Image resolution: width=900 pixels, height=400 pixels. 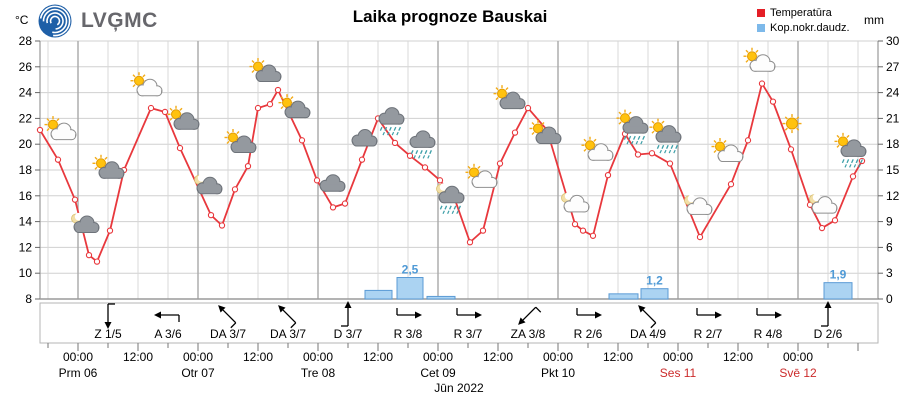 What do you see at coordinates (528, 334) in the screenshot?
I see `wind-label: ZA 3/8` at bounding box center [528, 334].